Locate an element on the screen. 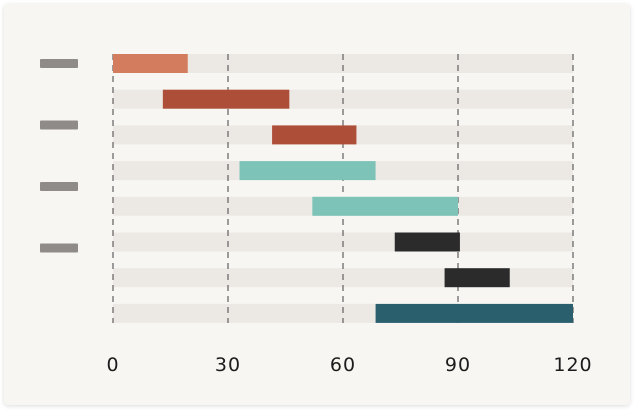  row-label-placeholder-a is located at coordinates (59, 63).